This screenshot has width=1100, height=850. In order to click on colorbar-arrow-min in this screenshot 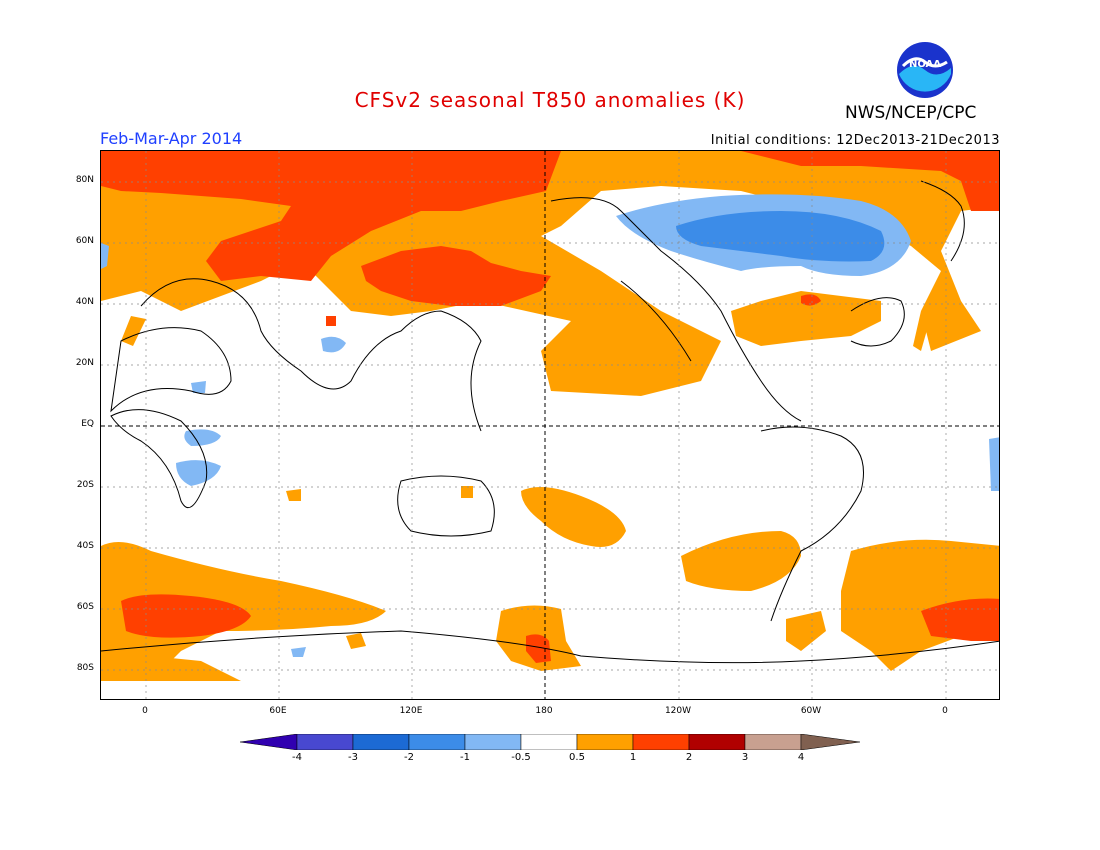, I will do `click(268, 742)`.